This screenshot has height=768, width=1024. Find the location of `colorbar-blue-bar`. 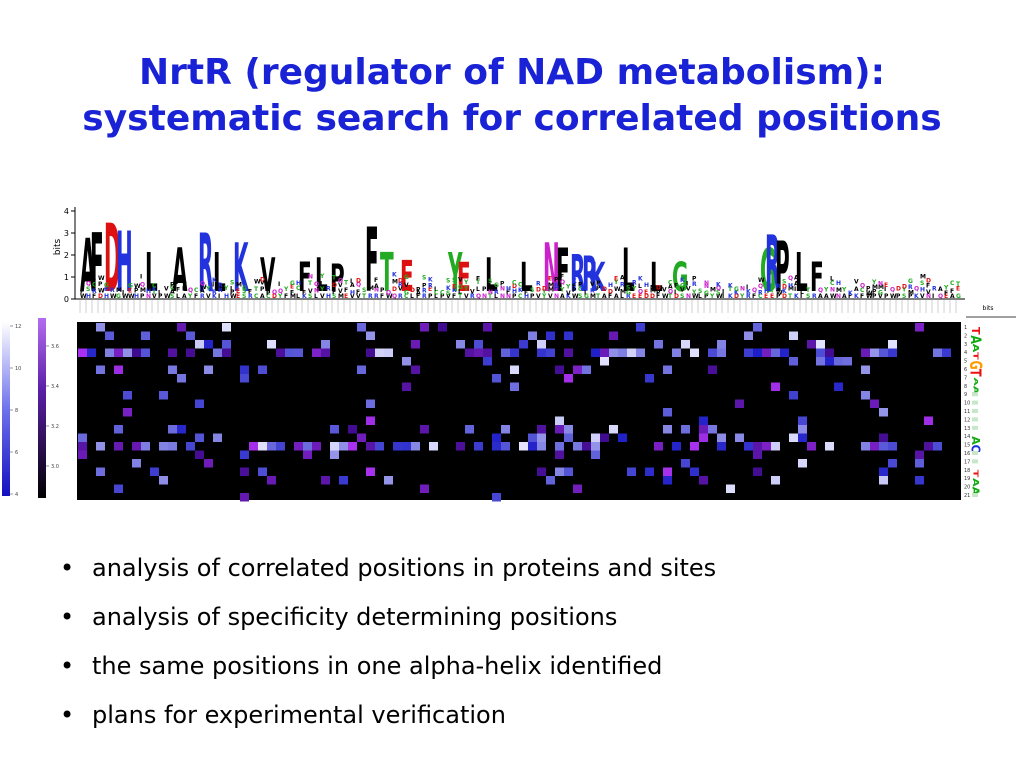

colorbar-blue-bar is located at coordinates (6, 409).